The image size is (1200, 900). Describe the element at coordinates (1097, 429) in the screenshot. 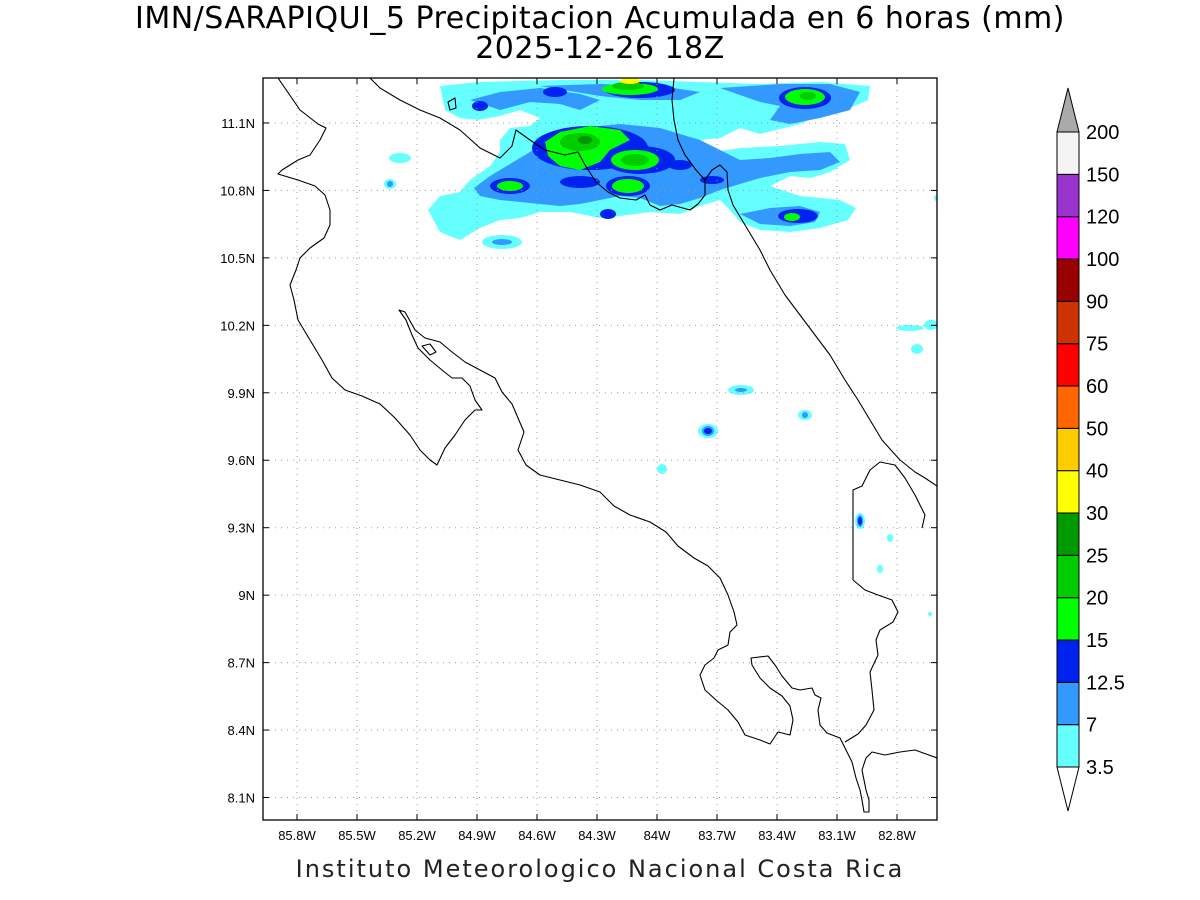

I see `colorbar-label: 50` at that location.